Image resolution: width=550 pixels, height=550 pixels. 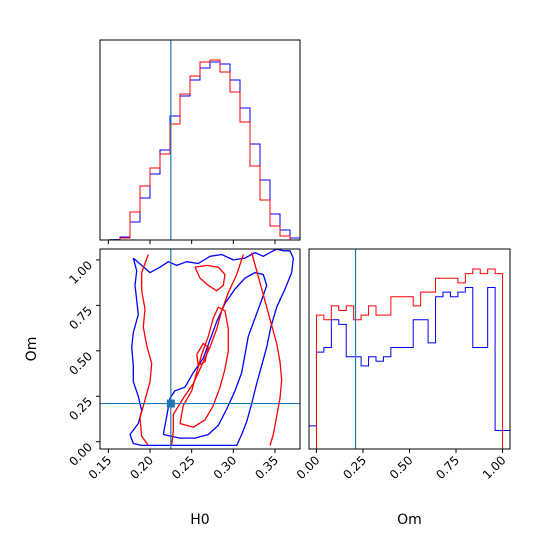 I want to click on truth-marker, so click(x=170, y=403).